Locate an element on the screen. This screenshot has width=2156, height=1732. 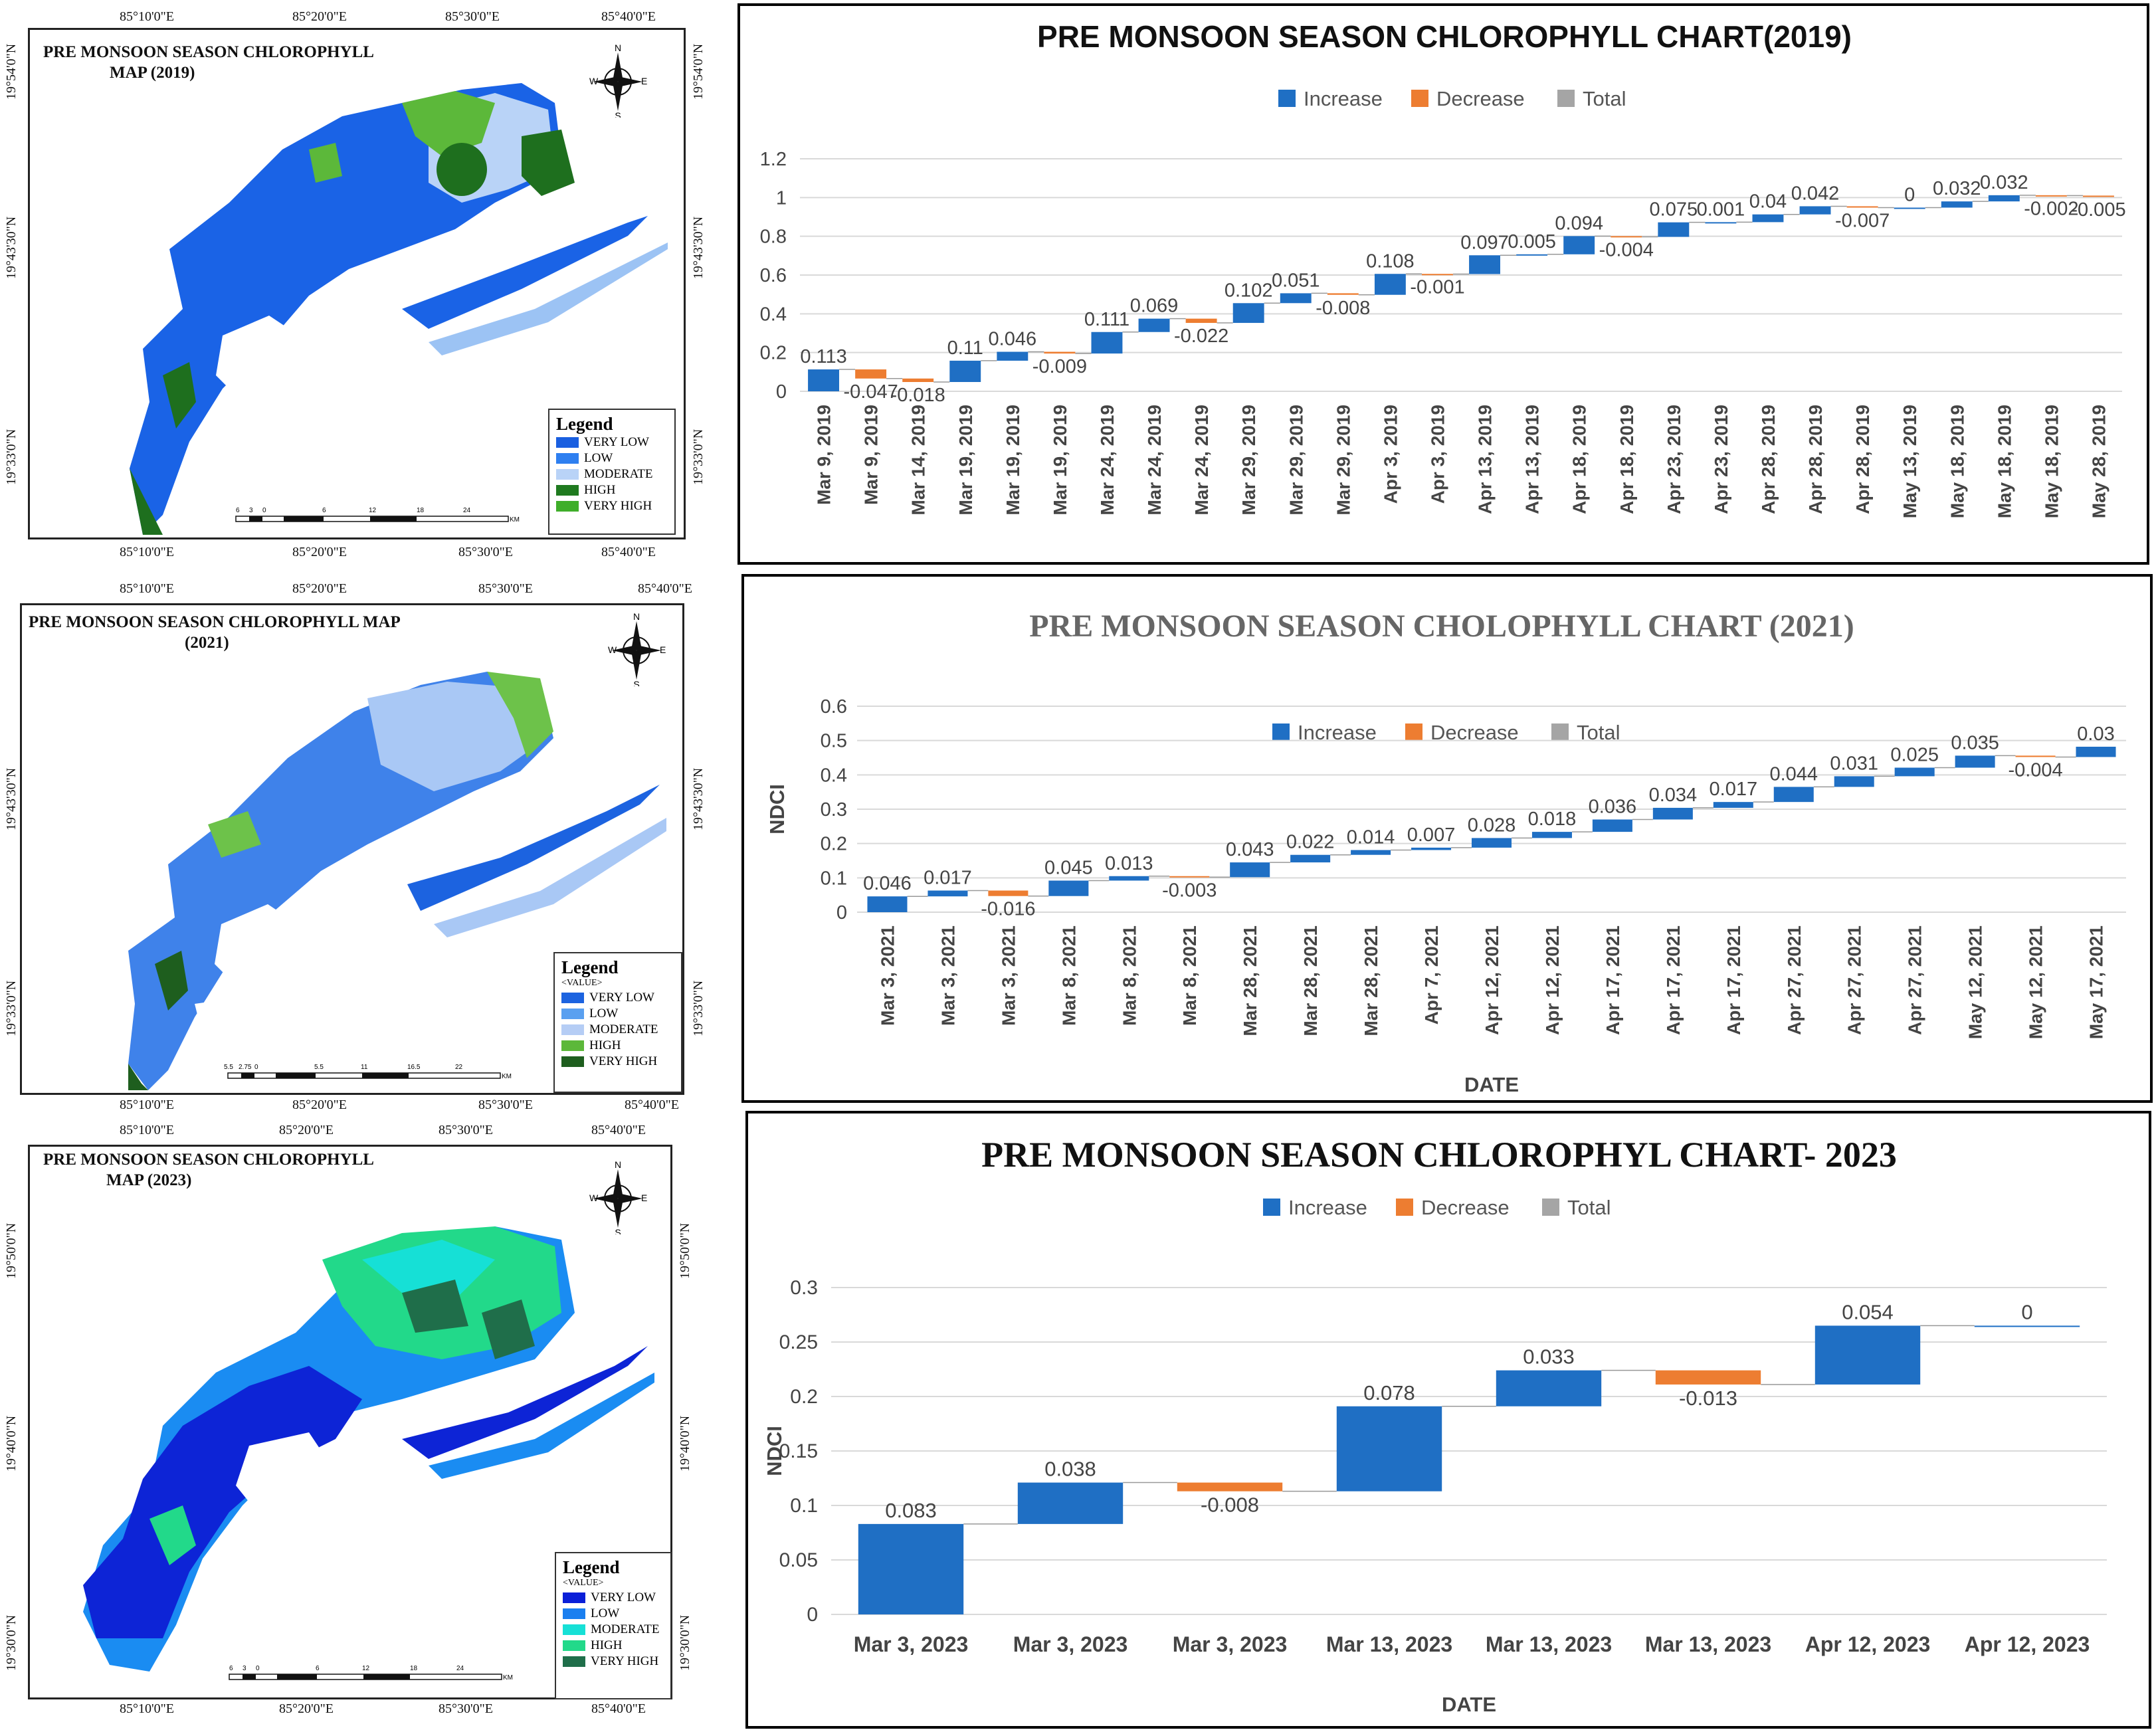
top-coord: 85°20'0"E is located at coordinates (306, 1130).